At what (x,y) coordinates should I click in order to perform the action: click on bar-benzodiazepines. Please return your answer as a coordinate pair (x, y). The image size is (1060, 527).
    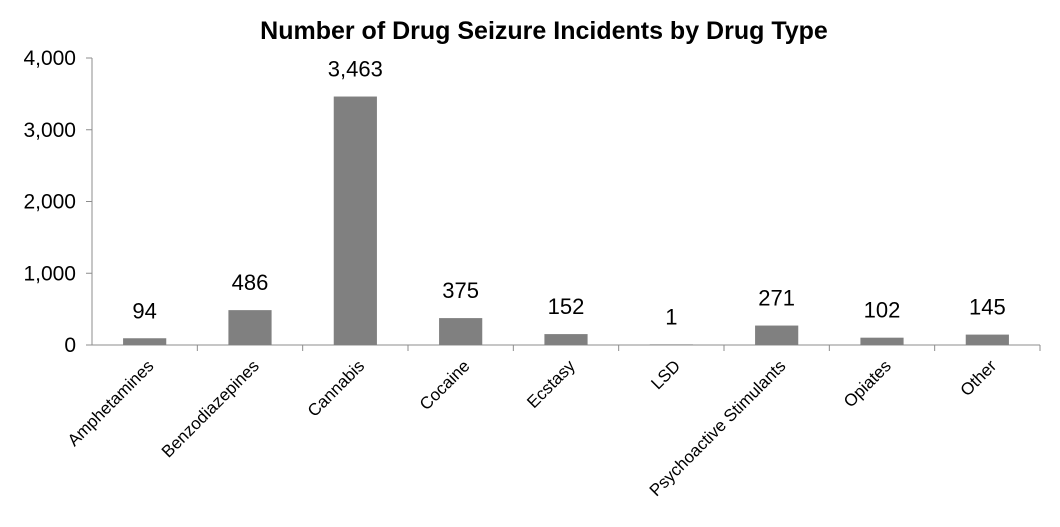
    Looking at the image, I should click on (250, 327).